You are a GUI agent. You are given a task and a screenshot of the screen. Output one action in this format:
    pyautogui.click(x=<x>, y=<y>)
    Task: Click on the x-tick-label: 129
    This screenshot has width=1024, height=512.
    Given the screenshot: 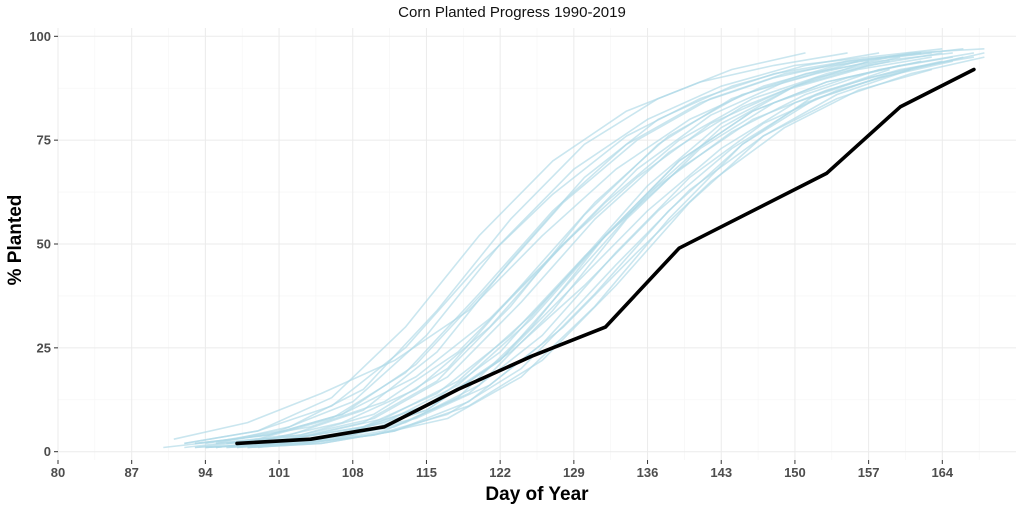 What is the action you would take?
    pyautogui.click(x=574, y=472)
    